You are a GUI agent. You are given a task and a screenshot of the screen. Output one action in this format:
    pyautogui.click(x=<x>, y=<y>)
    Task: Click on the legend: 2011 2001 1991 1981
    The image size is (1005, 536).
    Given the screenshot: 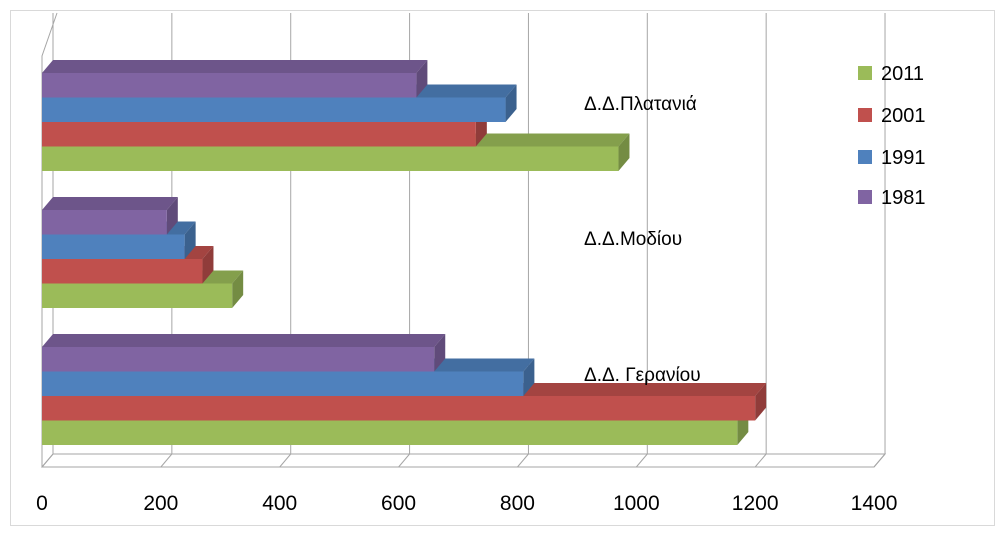 What is the action you would take?
    pyautogui.click(x=892, y=136)
    